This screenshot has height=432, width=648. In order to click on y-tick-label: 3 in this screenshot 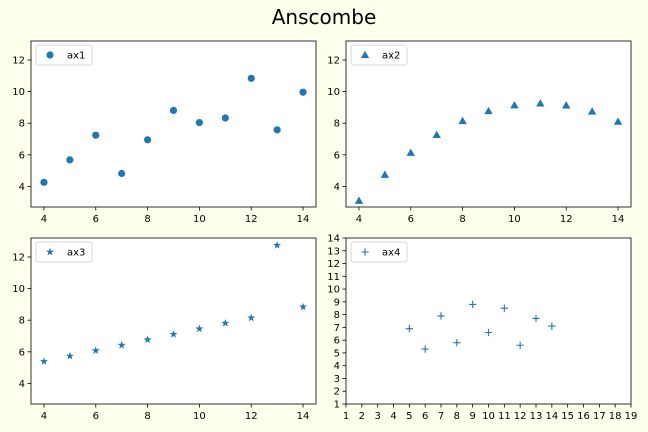, I will do `click(337, 379)`.